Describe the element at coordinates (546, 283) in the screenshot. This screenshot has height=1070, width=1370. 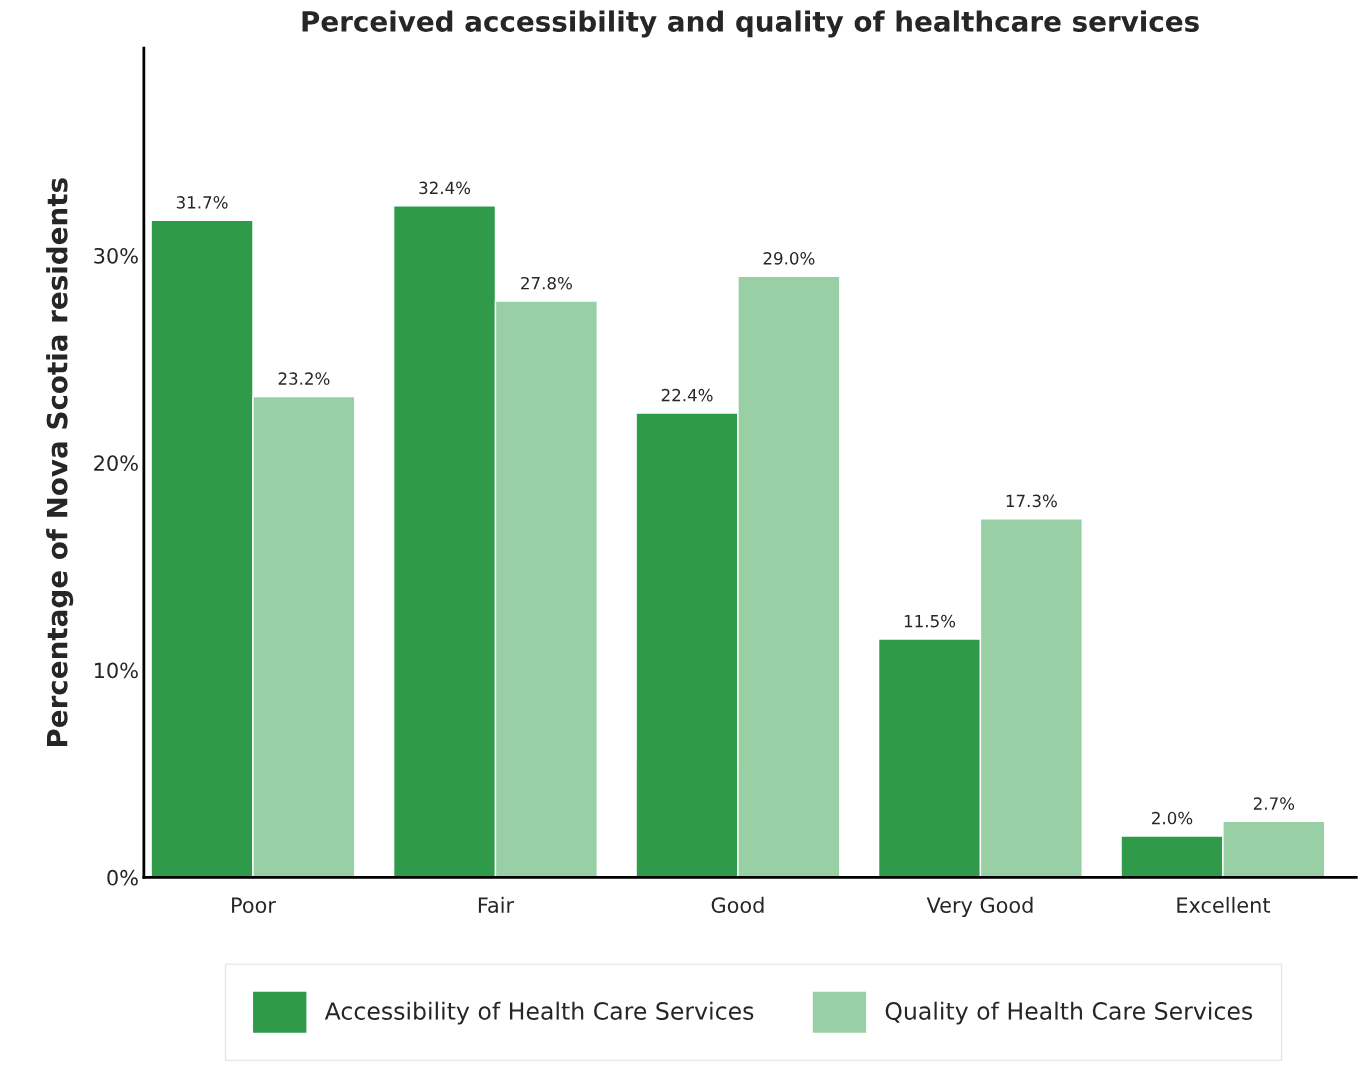
I see `data-label: 27.8%` at that location.